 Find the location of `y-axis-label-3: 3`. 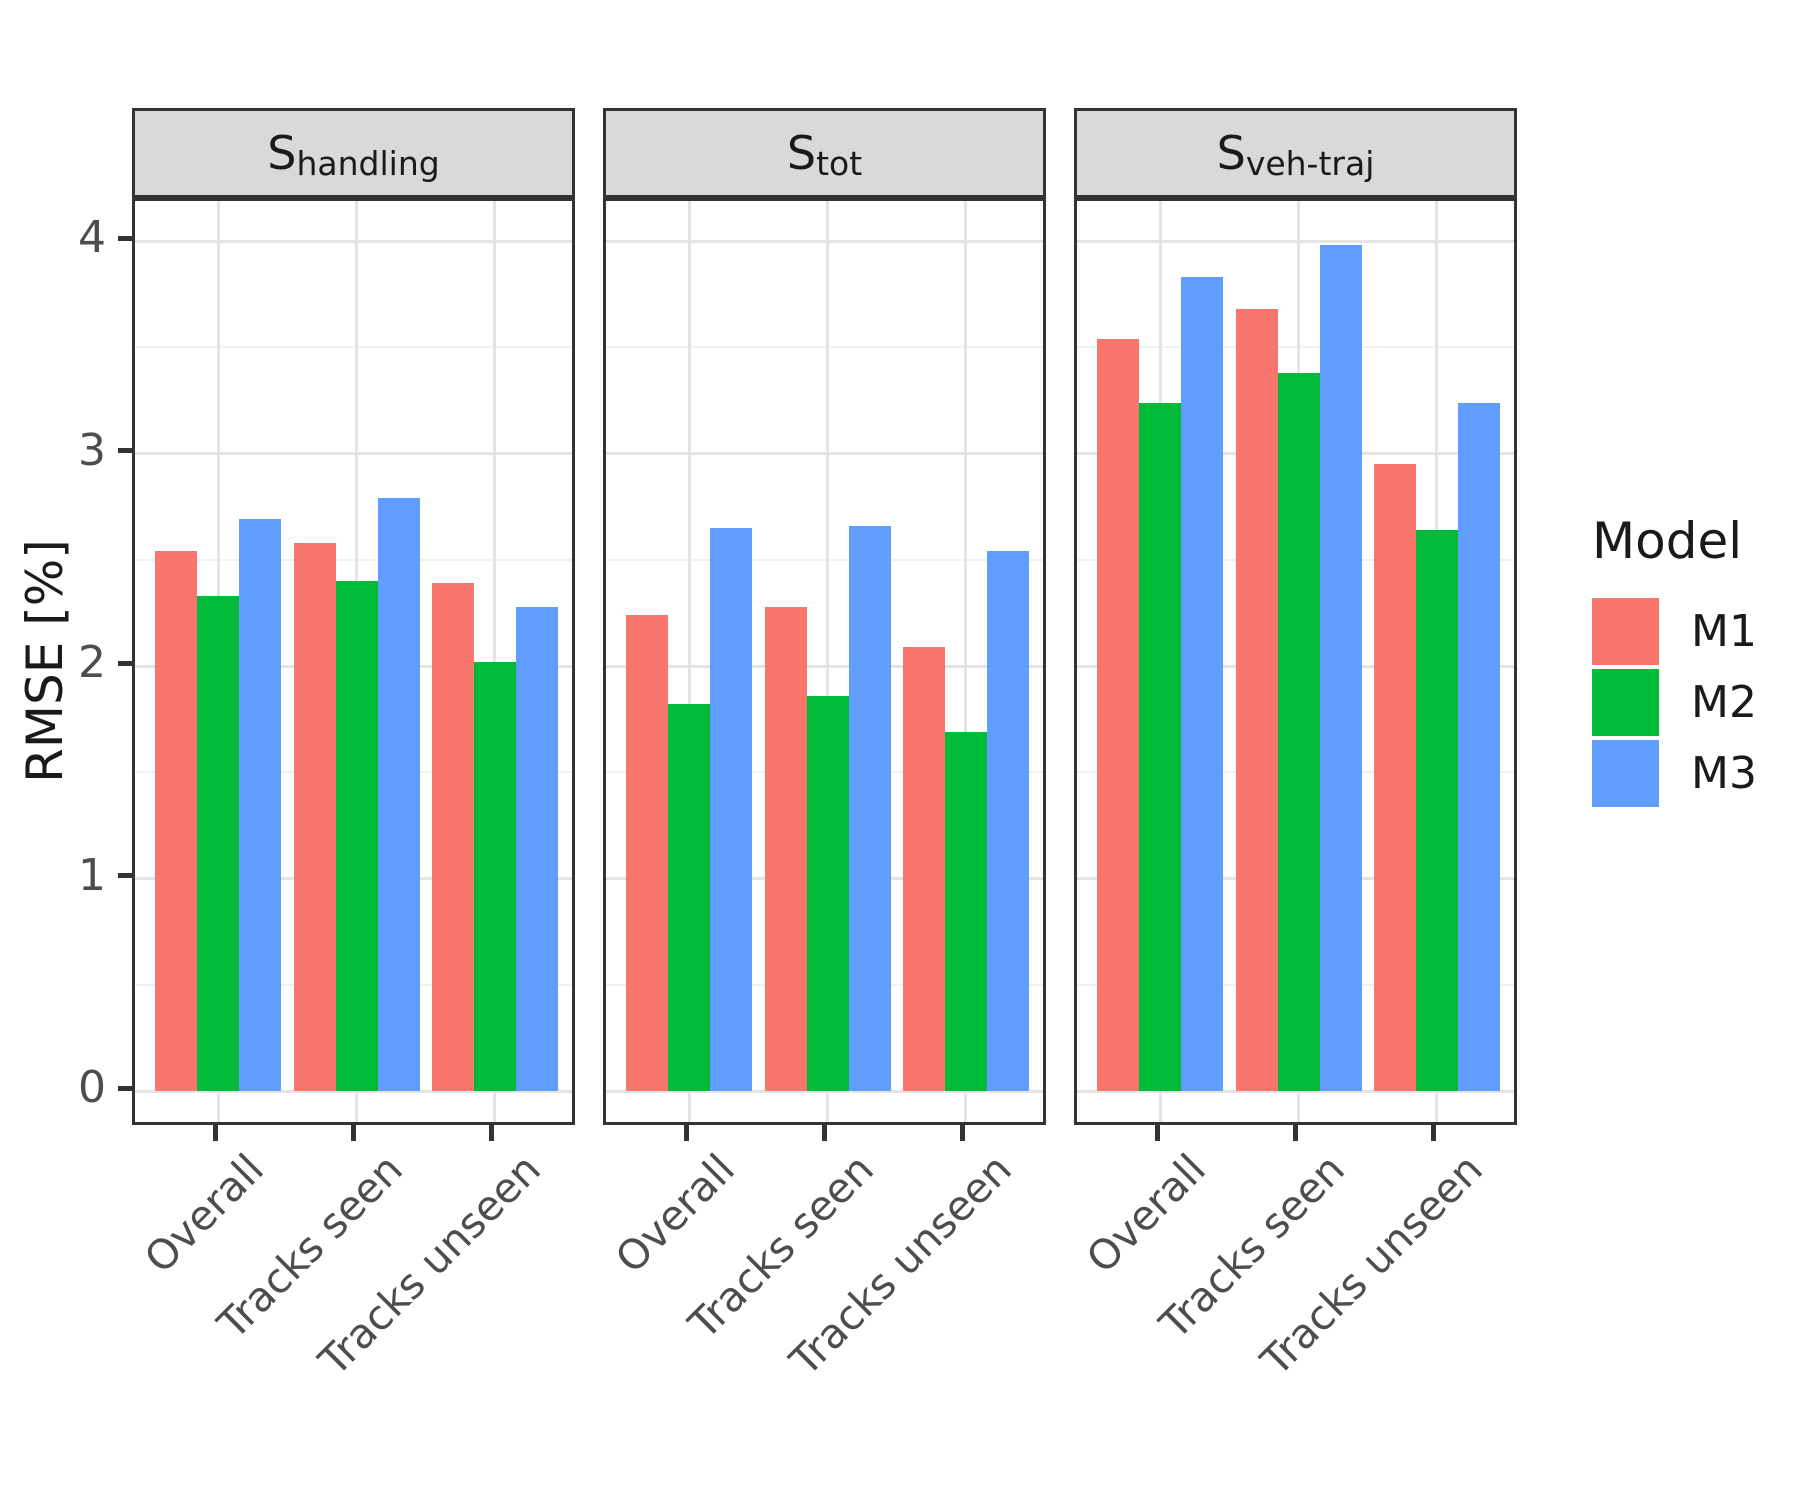

y-axis-label-3: 3 is located at coordinates (92, 450).